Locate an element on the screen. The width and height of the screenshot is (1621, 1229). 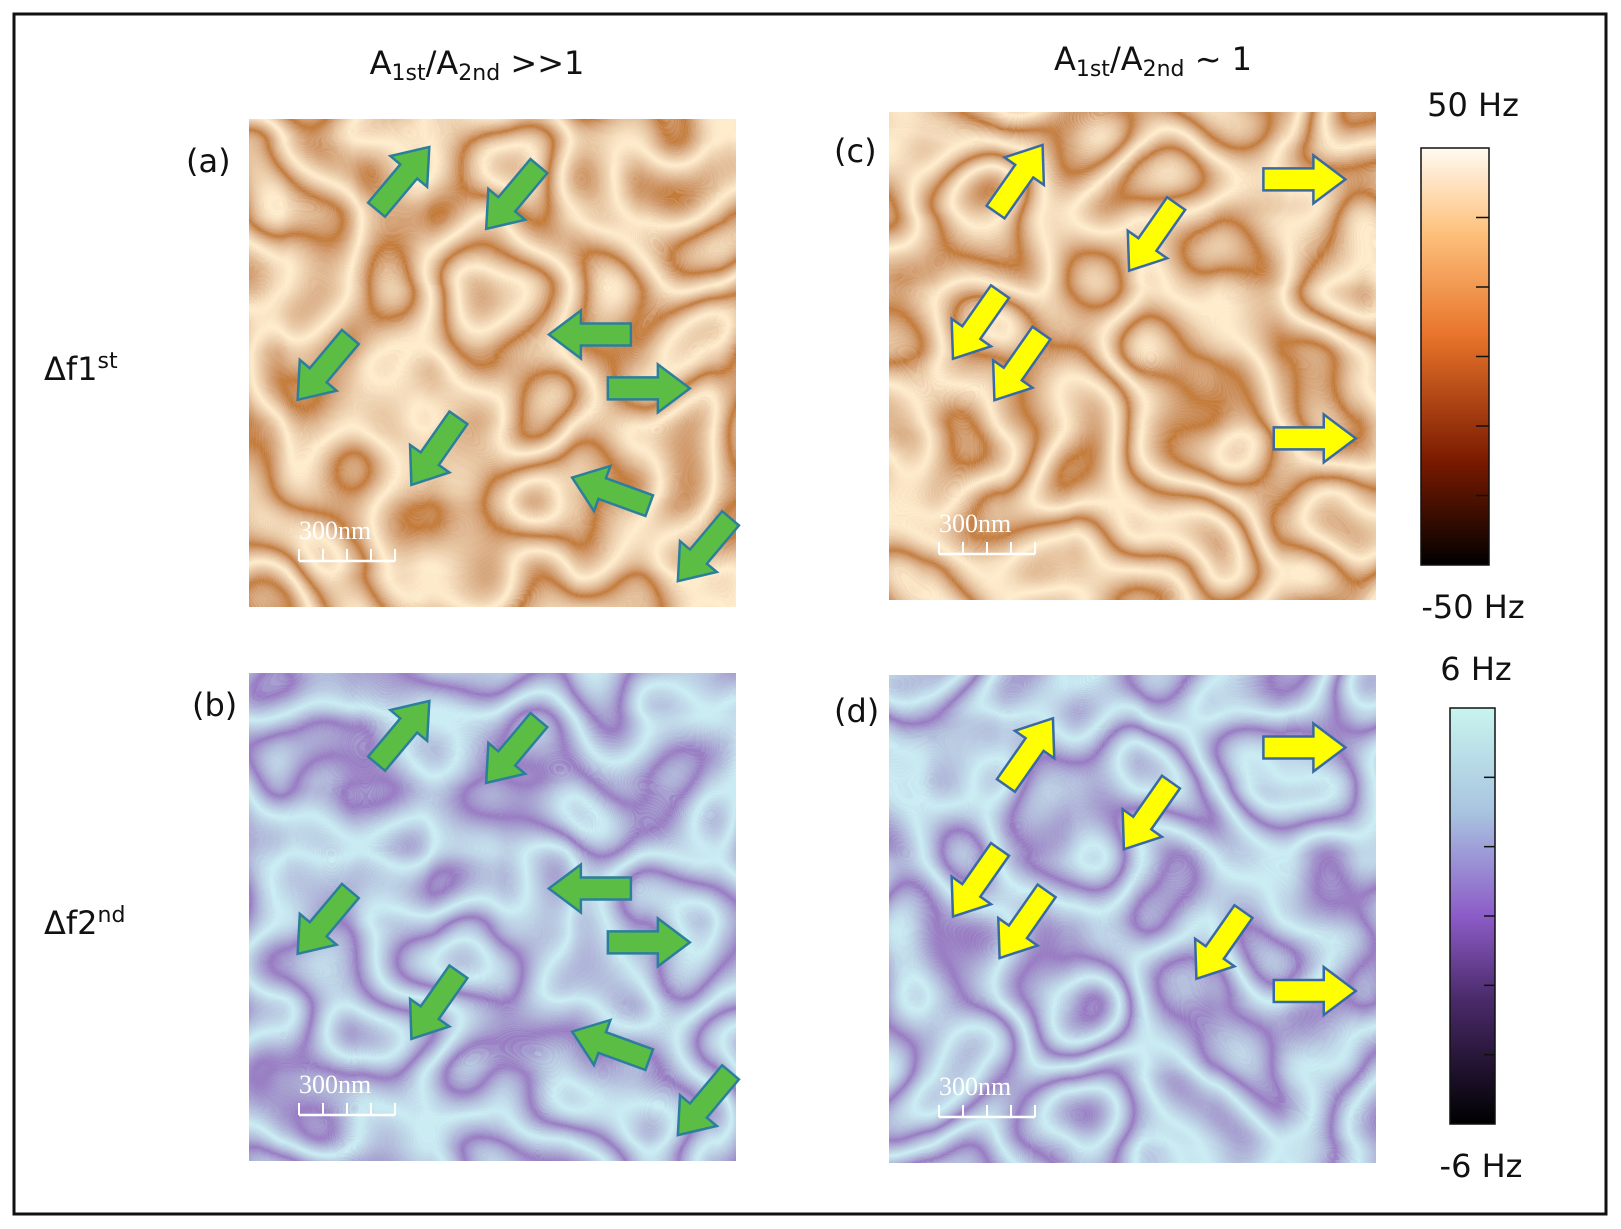
colorbar-min: -50 Hz is located at coordinates (1472, 607).